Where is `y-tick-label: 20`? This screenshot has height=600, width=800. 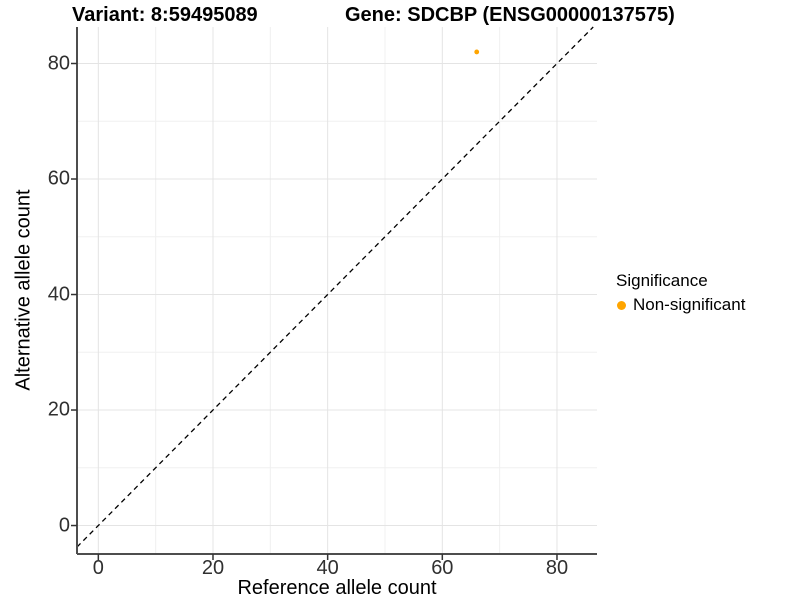 y-tick-label: 20 is located at coordinates (58, 409).